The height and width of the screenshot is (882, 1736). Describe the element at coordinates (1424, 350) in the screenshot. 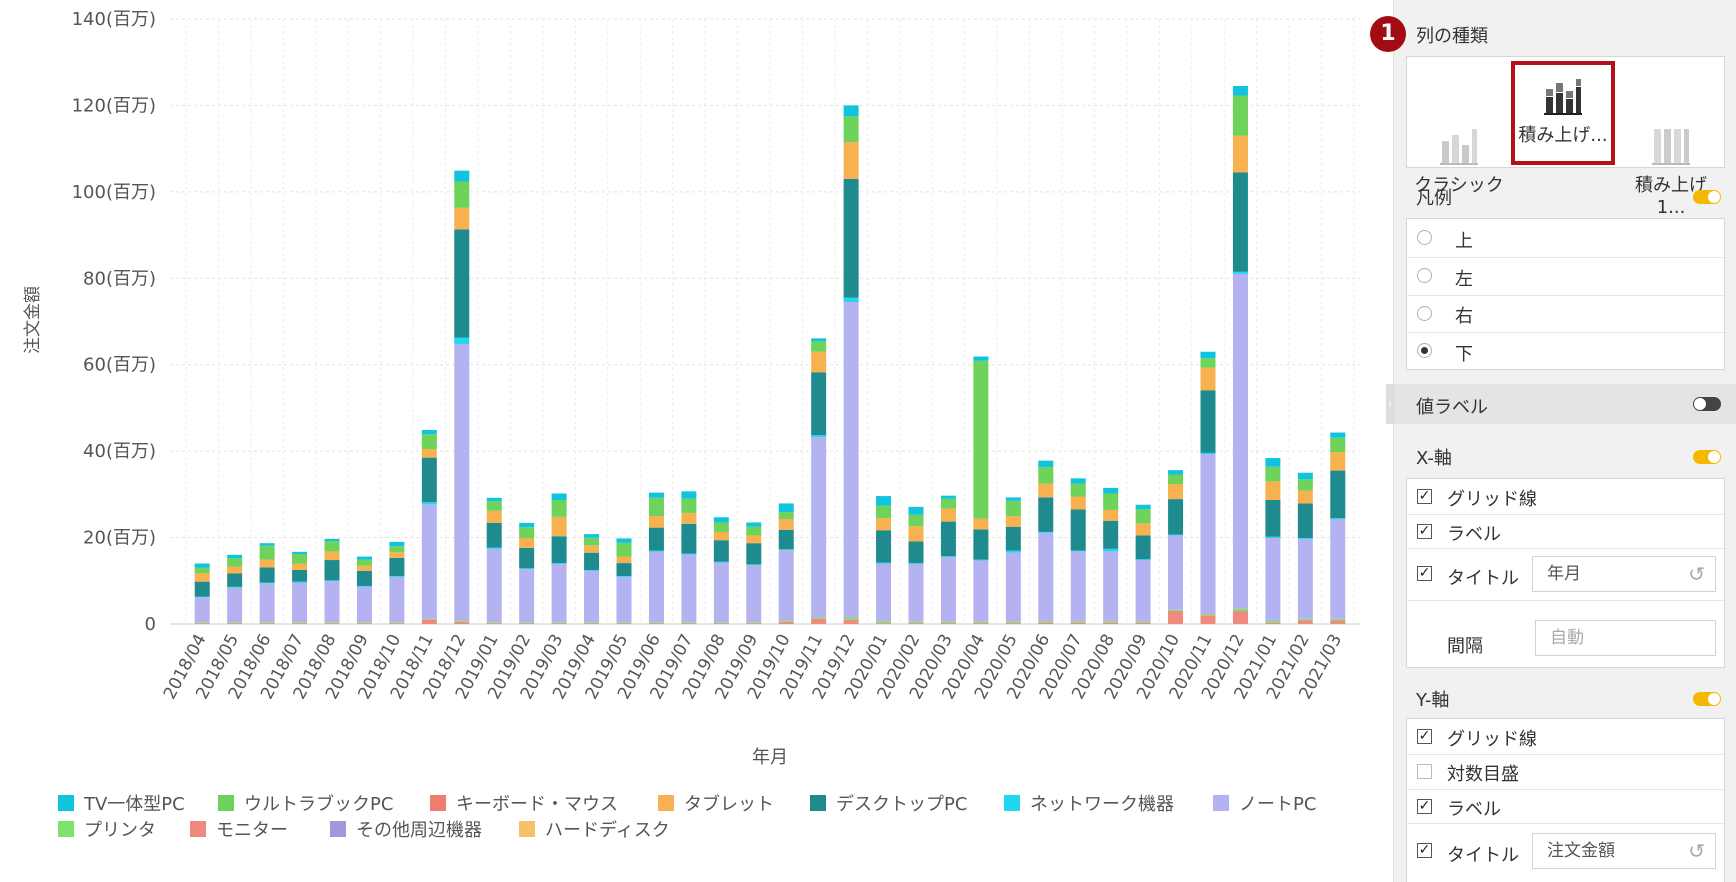

I see `radio-bottom` at that location.